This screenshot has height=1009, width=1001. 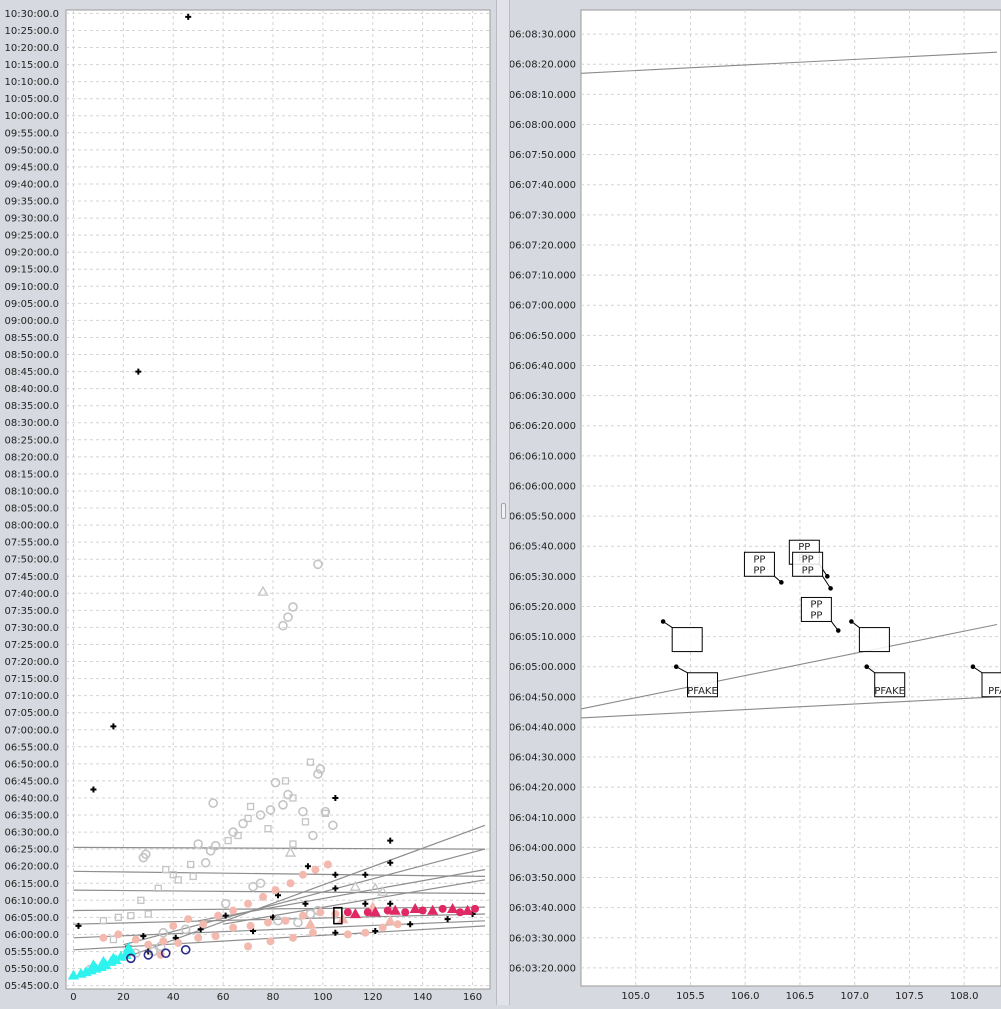 What do you see at coordinates (32, 713) in the screenshot?
I see `y-tick-label: 07:05:00.0` at bounding box center [32, 713].